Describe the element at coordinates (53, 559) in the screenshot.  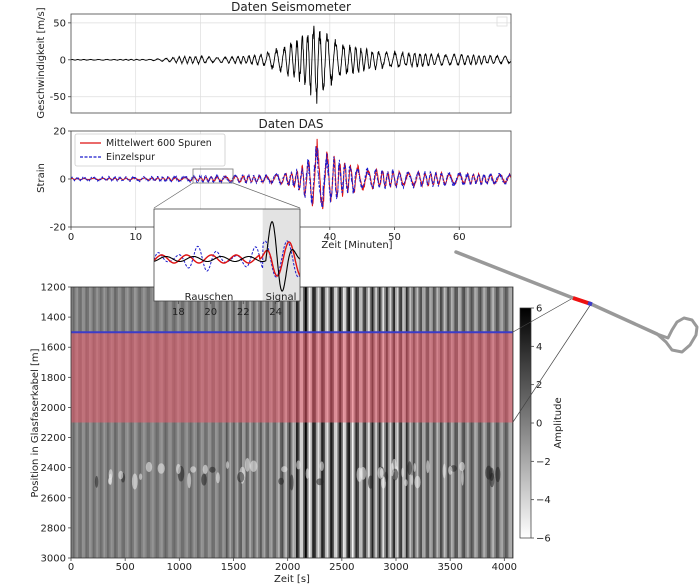
I see `heatmap-y-tick-label-9: 3000` at that location.